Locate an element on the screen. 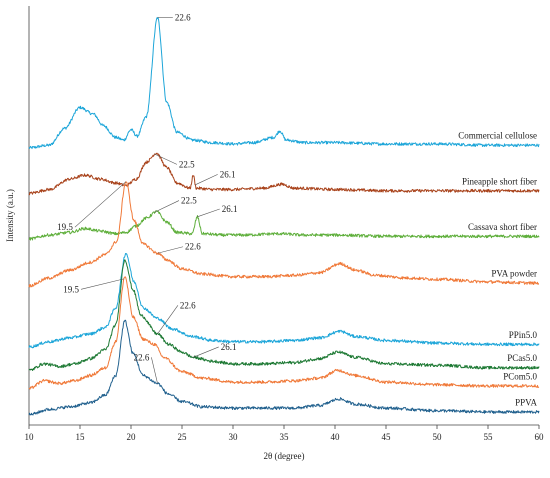 The width and height of the screenshot is (550, 478). x-tick-label: 55 is located at coordinates (489, 437).